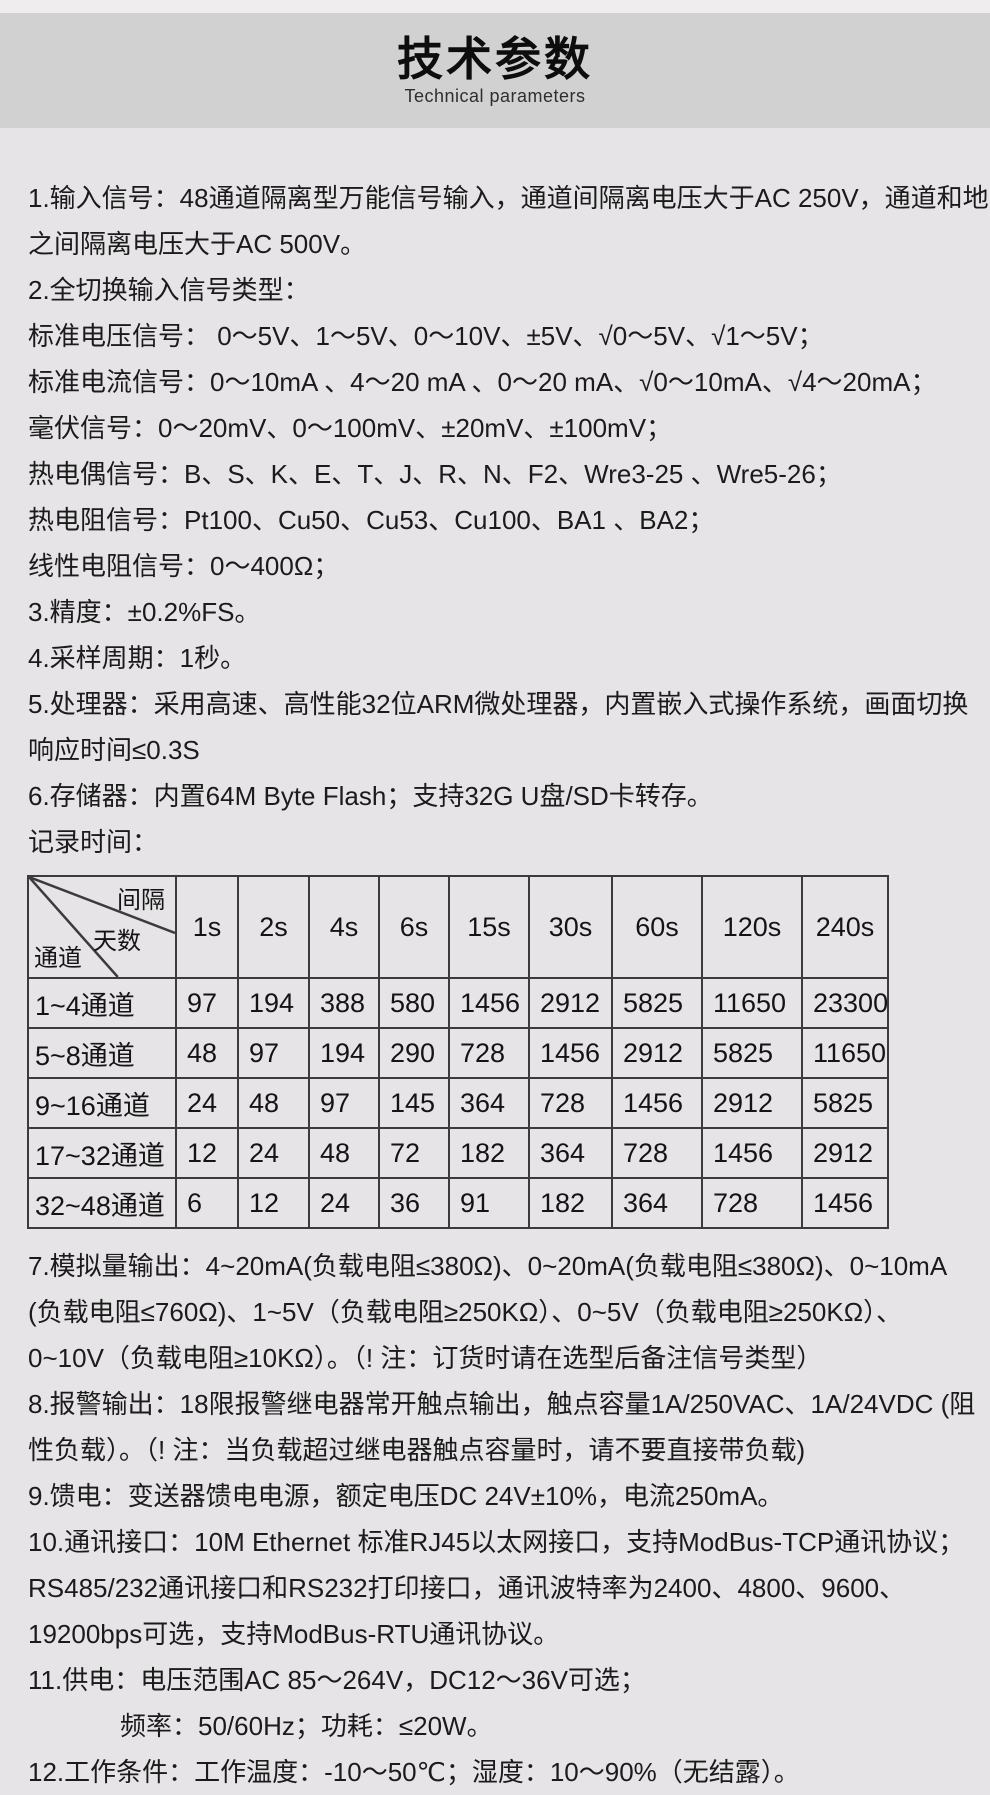  I want to click on interval-header-cell: 60s, so click(657, 927).